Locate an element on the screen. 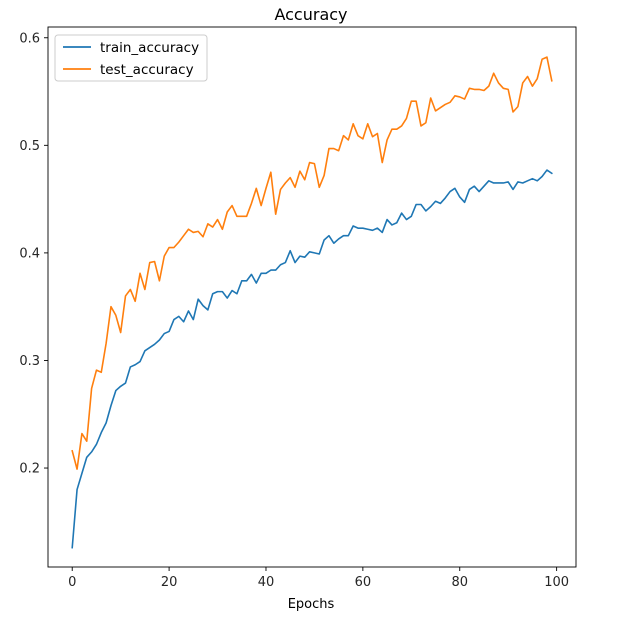  x-tick-label: 80 is located at coordinates (459, 582).